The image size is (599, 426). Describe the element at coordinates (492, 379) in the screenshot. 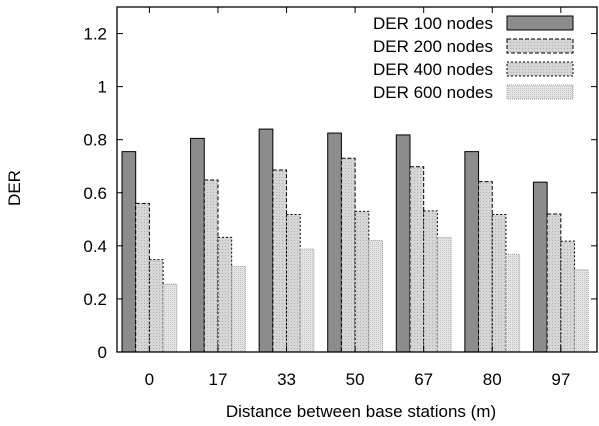

I see `x-tick-label: 80` at that location.